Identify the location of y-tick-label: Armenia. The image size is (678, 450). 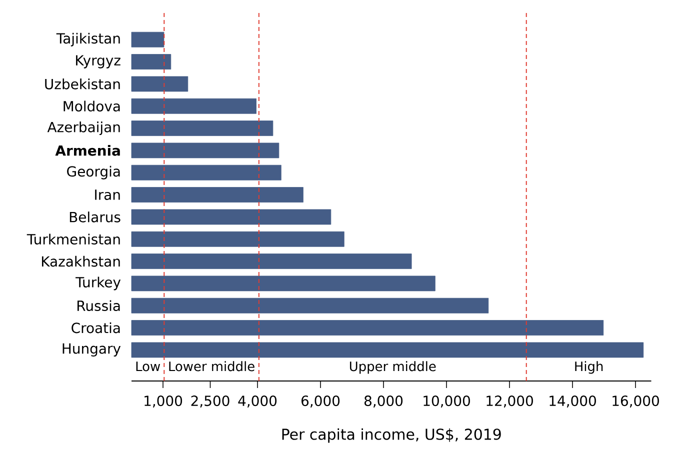
(87, 150).